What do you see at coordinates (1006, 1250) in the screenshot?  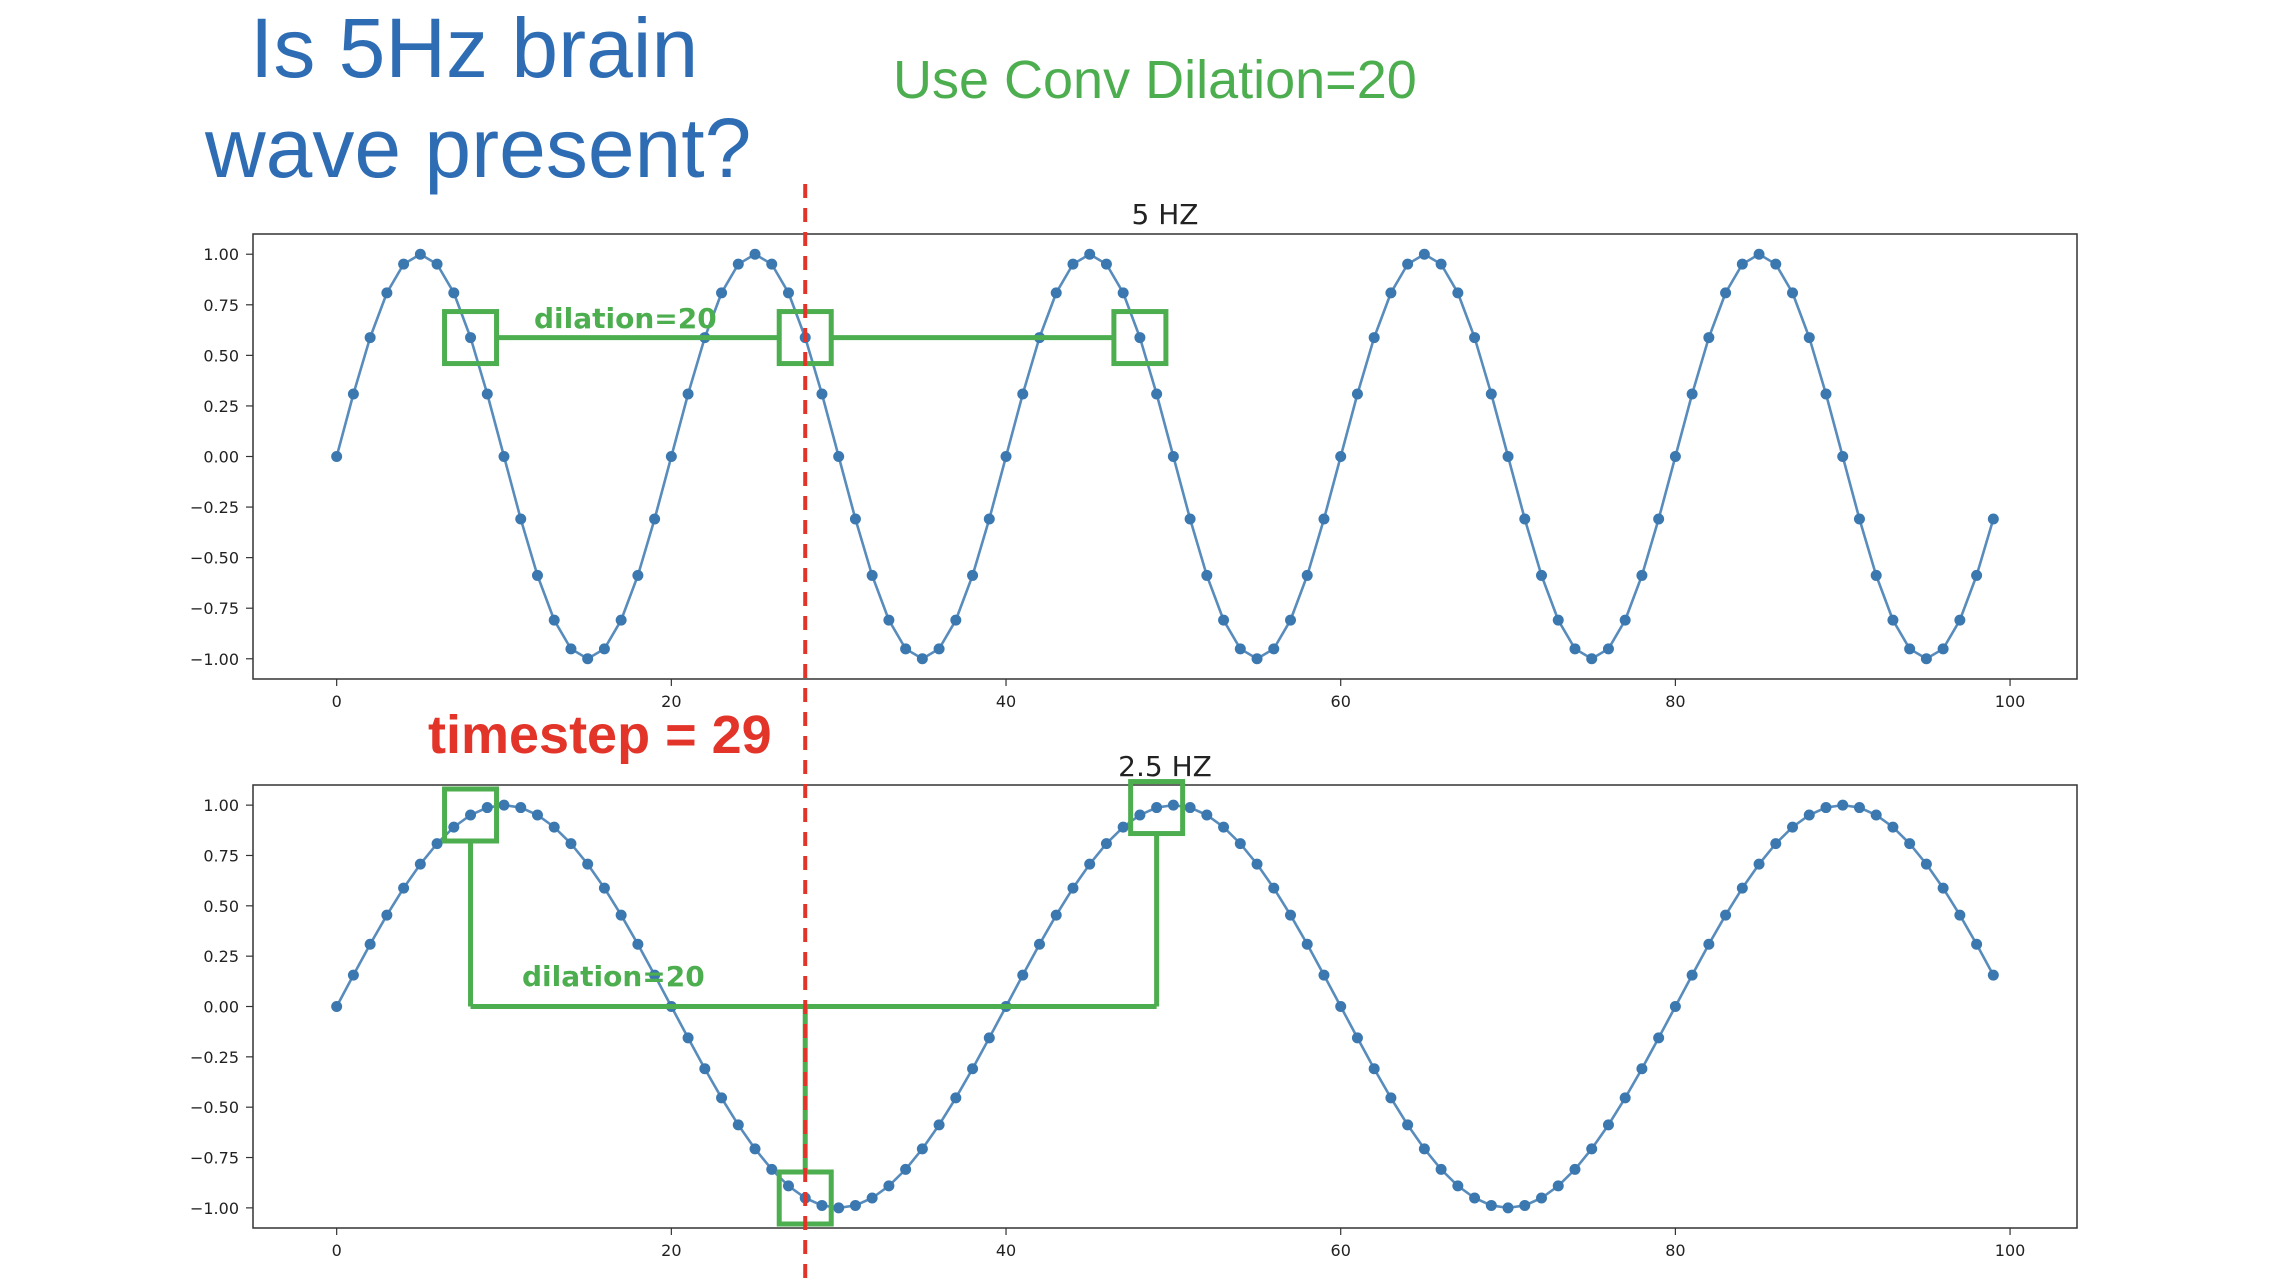 I see `x-tick-label: 40` at bounding box center [1006, 1250].